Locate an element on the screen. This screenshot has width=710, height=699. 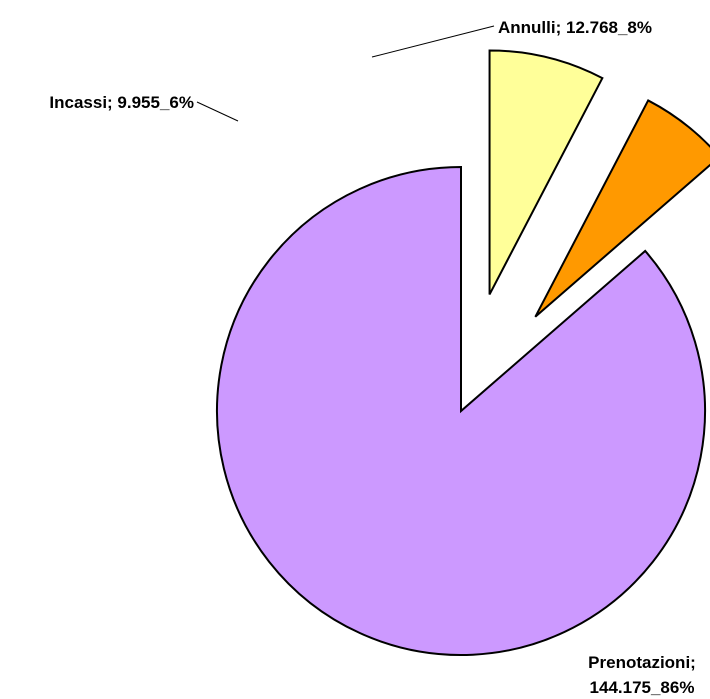
pie-slice-incassi is located at coordinates (622, 208).